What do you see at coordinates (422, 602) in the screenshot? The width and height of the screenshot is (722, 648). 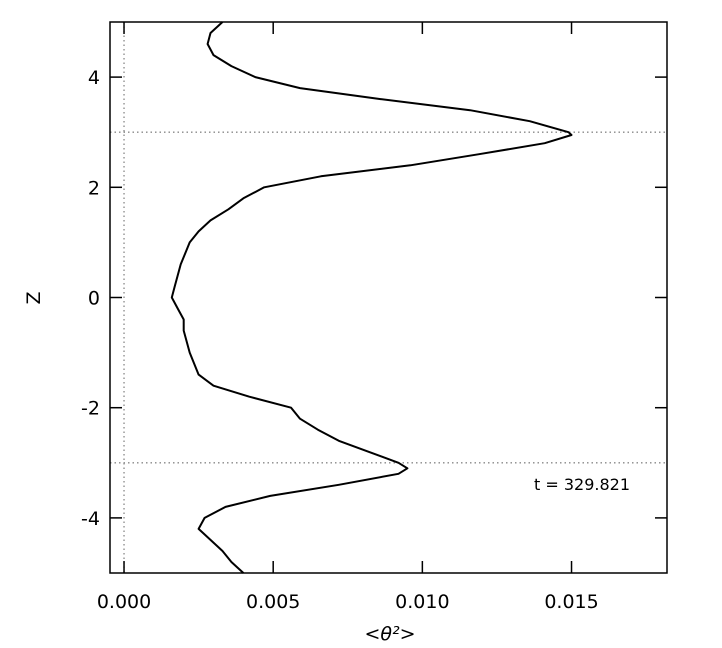 I see `x-tick-label: 0.010` at bounding box center [422, 602].